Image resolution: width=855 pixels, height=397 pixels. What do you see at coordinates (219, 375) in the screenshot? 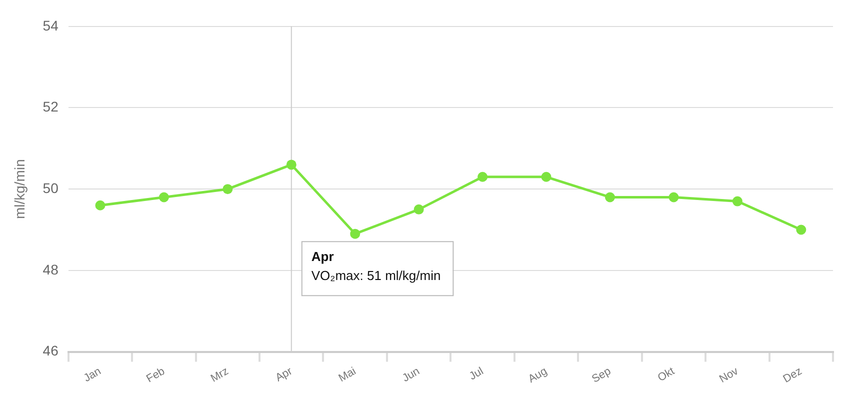
I see `x-tick-label: Mrz` at bounding box center [219, 375].